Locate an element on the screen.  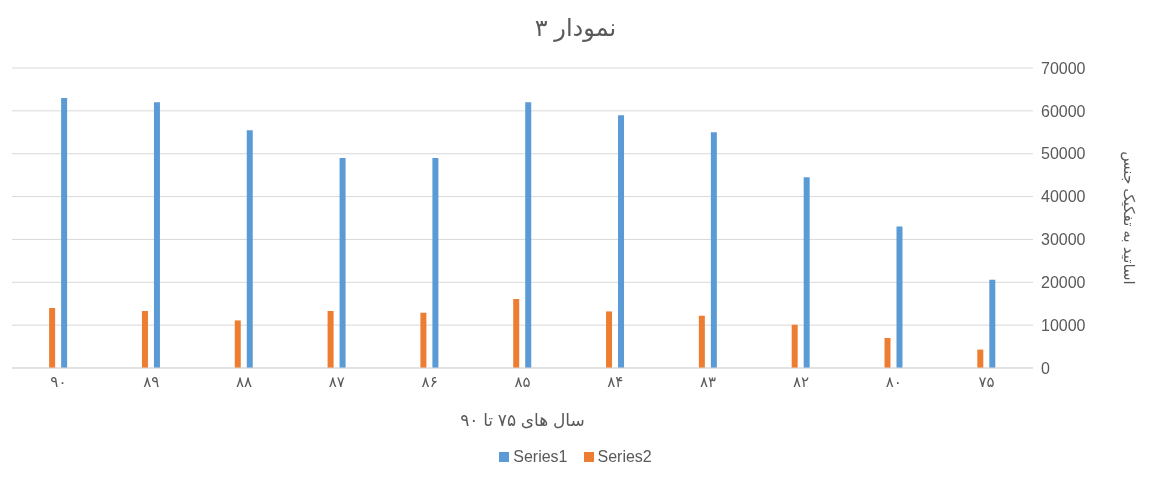
x-tick-label: ۹۰ is located at coordinates (58, 381).